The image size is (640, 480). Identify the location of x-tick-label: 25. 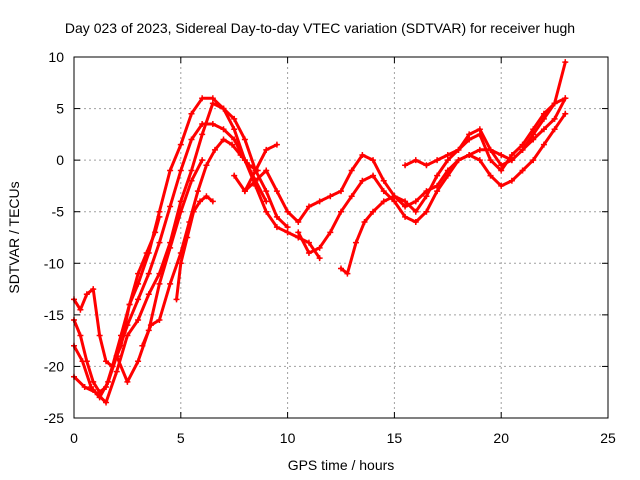
(608, 438).